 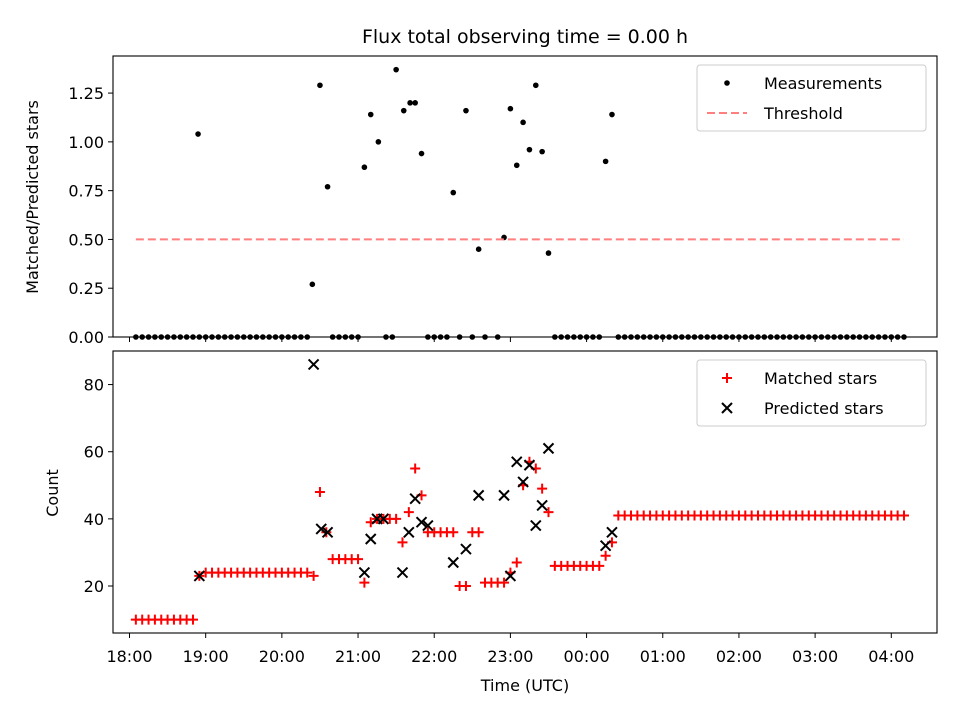 What do you see at coordinates (86, 239) in the screenshot?
I see `y-tick-label: 0.50` at bounding box center [86, 239].